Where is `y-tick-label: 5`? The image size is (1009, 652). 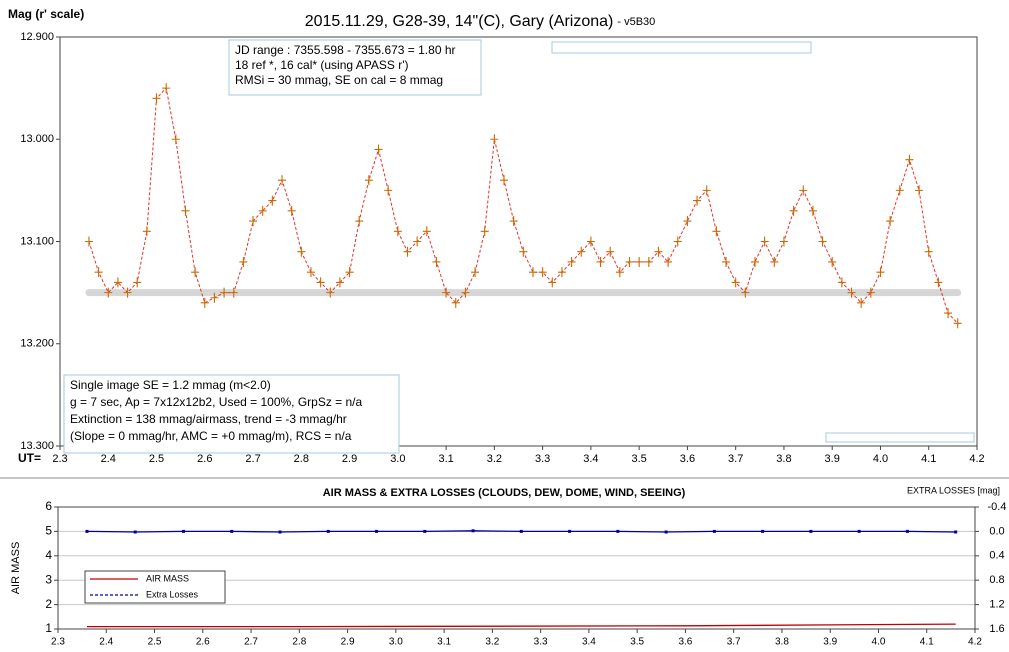
y-tick-label: 5 is located at coordinates (48, 531).